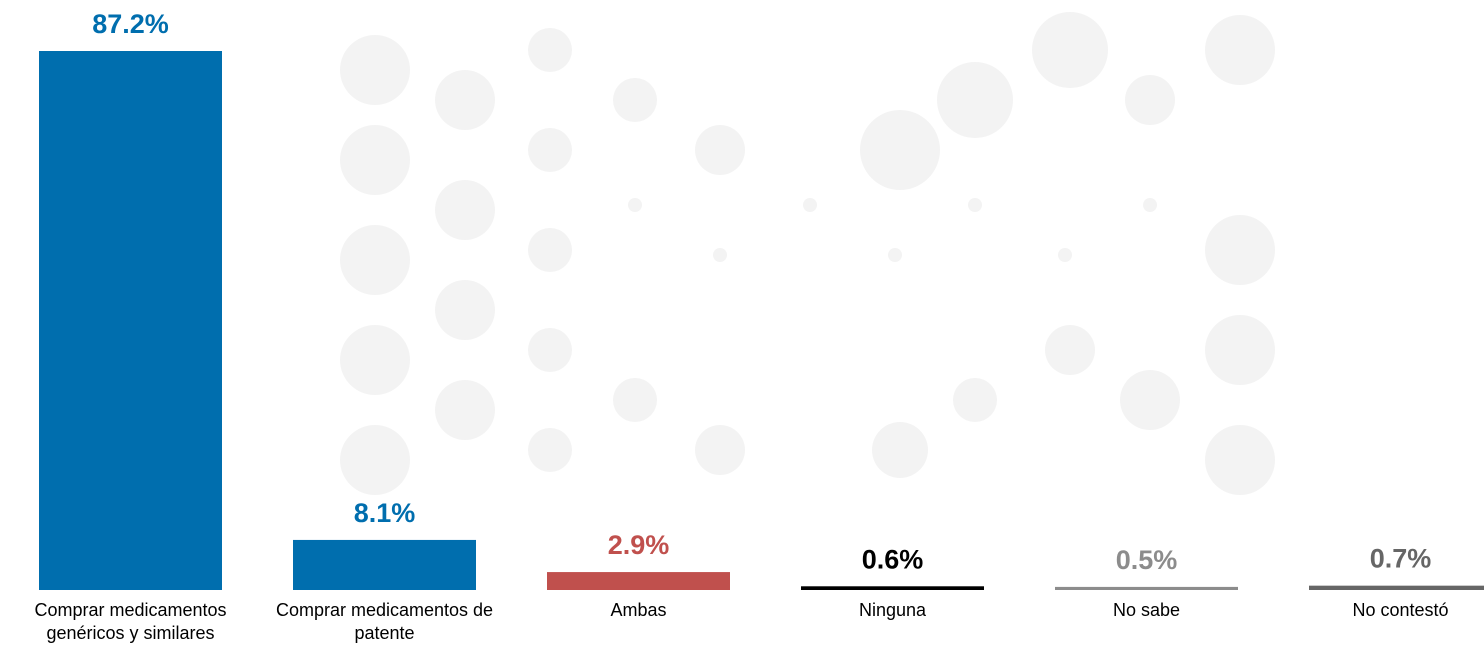 This screenshot has width=1484, height=651. I want to click on category-label: Comprar medicamentos de patente, so click(384, 621).